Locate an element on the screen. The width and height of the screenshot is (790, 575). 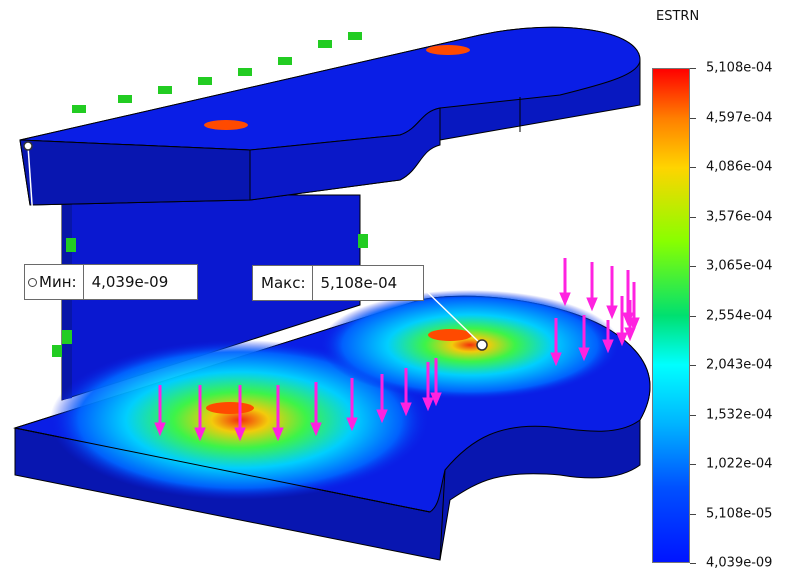
legend-tick-label: 2,554e-04 is located at coordinates (739, 315).